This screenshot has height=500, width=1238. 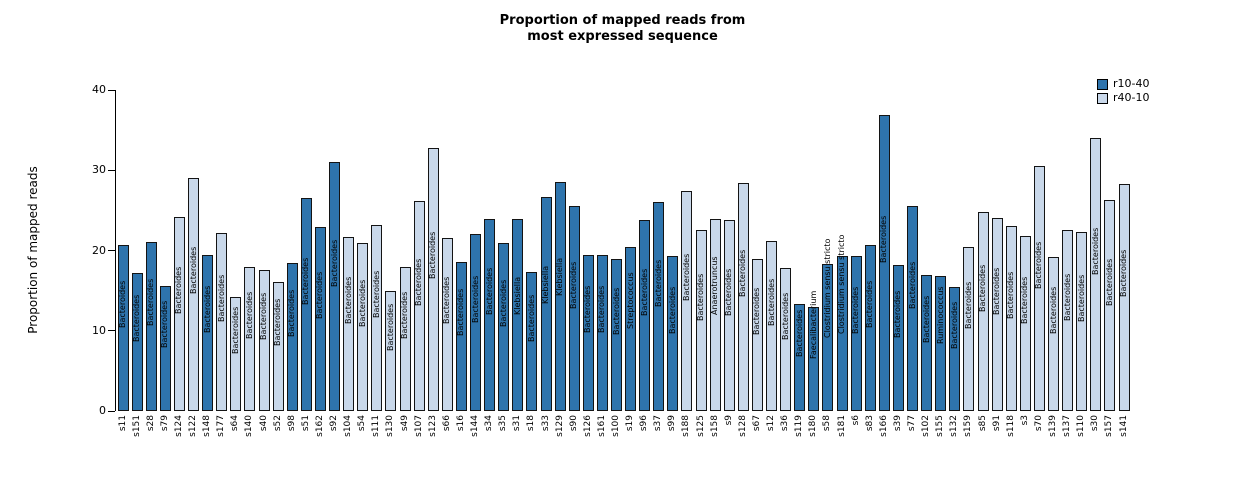 What do you see at coordinates (475, 426) in the screenshot?
I see `x-tick-label-s144: s144` at bounding box center [475, 426].